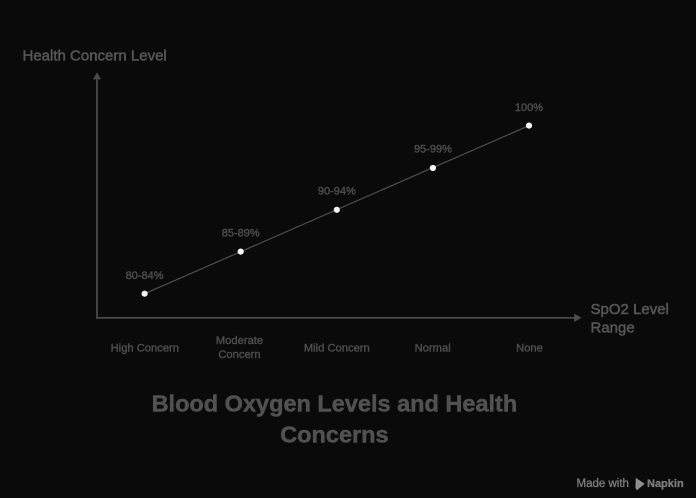 Image resolution: width=696 pixels, height=498 pixels. Describe the element at coordinates (335, 403) in the screenshot. I see `svg-text: Blood Oxygen Levels and Health` at that location.